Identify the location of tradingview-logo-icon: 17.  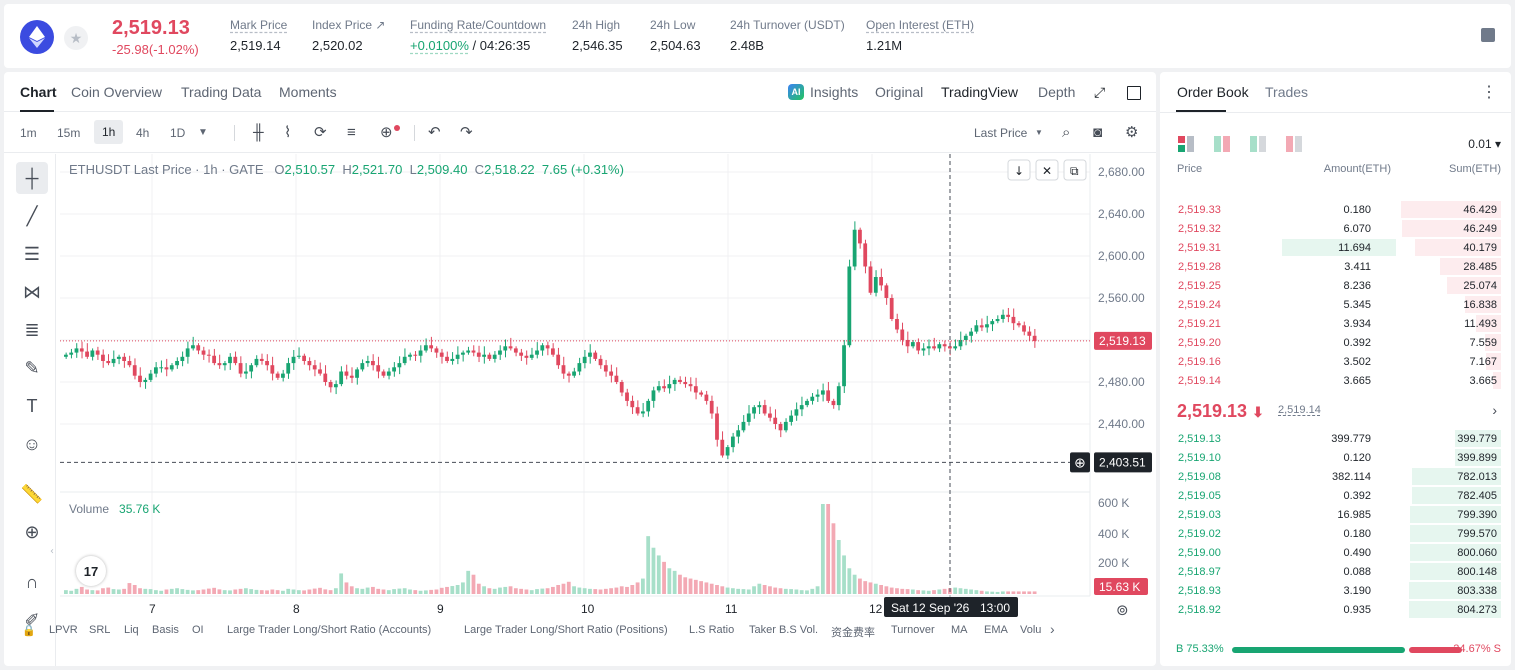
(91, 571).